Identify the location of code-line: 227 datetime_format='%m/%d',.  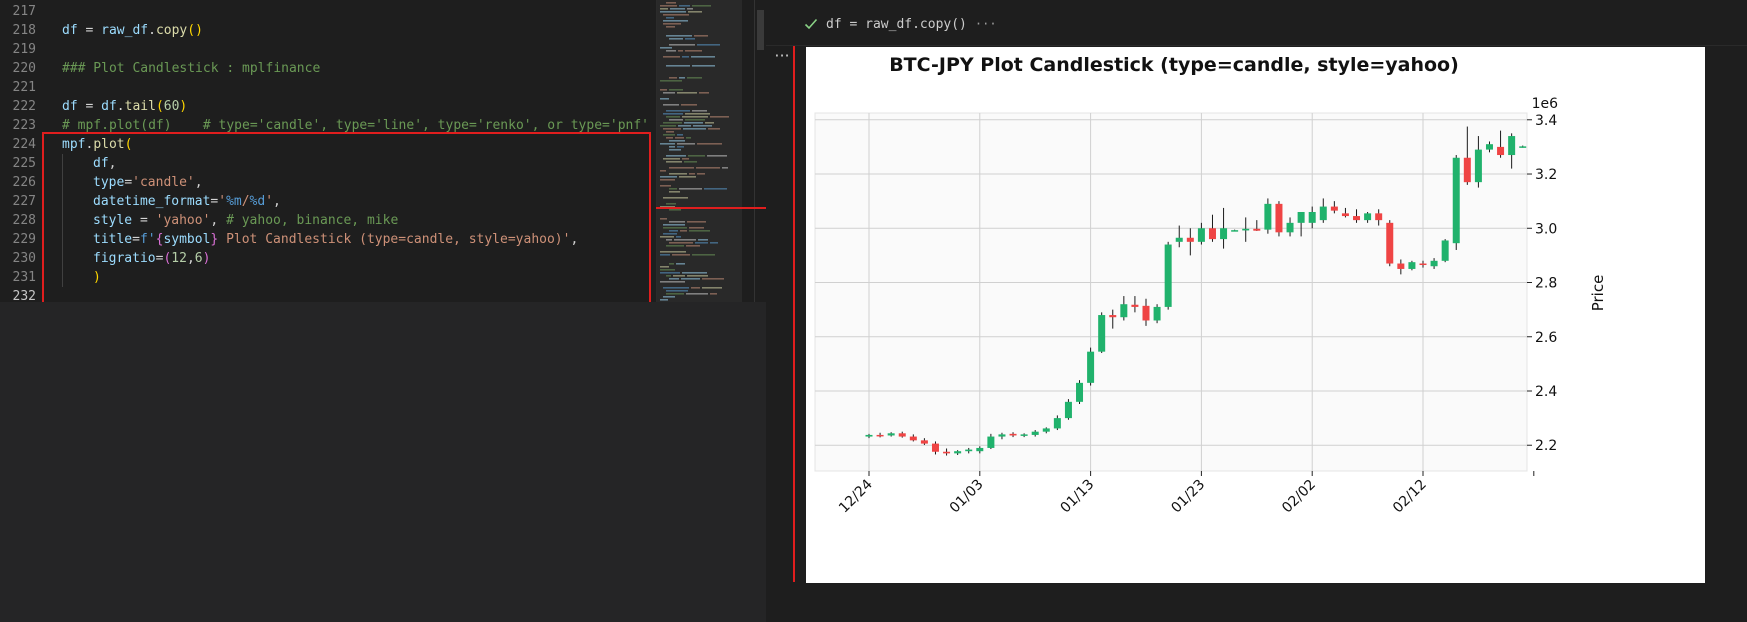
(328, 201).